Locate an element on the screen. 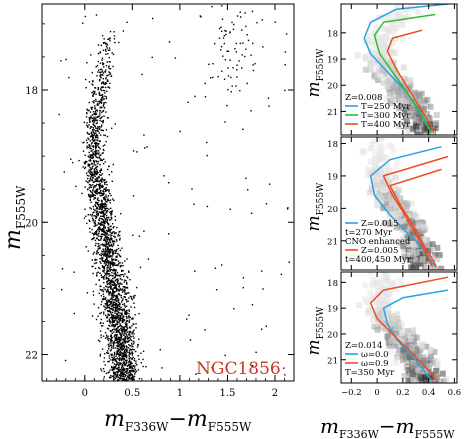 The width and height of the screenshot is (471, 439). cluster-label: NGC1856 is located at coordinates (238, 369).